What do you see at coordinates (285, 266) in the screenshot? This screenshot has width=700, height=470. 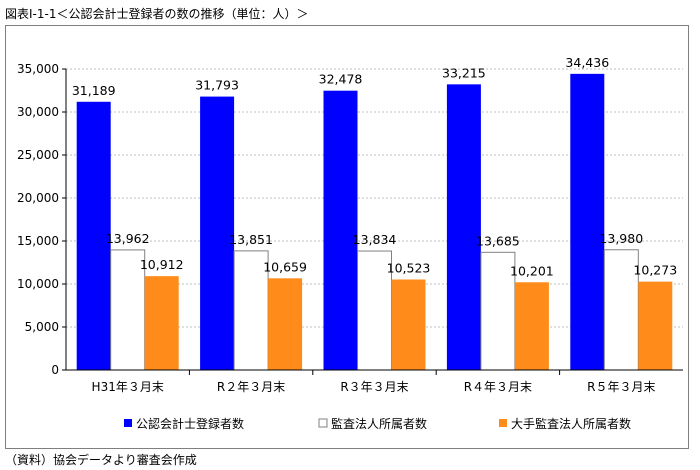 I see `data-label: 10,659` at bounding box center [285, 266].